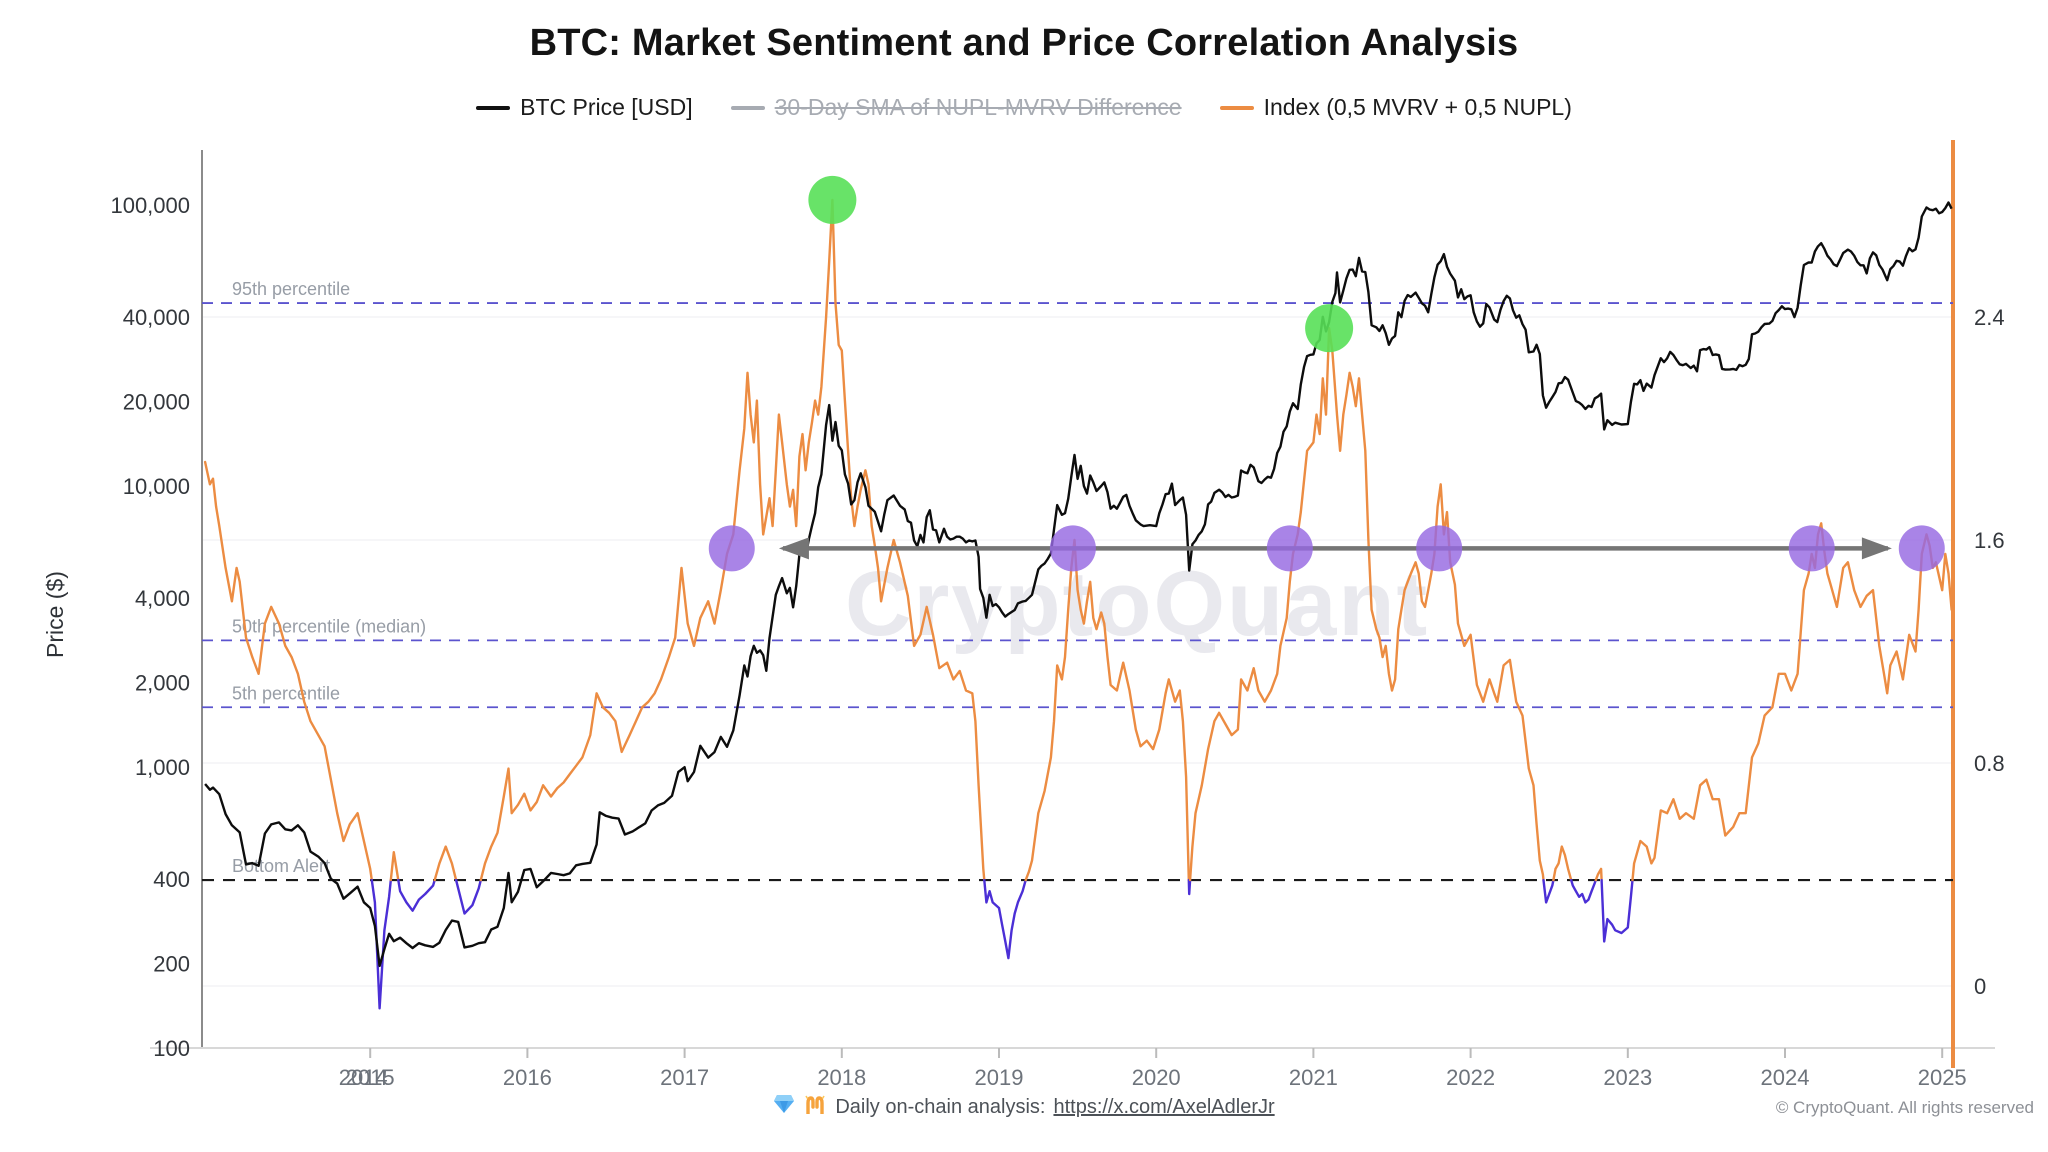 This screenshot has height=1152, width=2048. I want to click on legend-item-1: 30-Day SMA of NUPL-MVRV Difference, so click(956, 107).